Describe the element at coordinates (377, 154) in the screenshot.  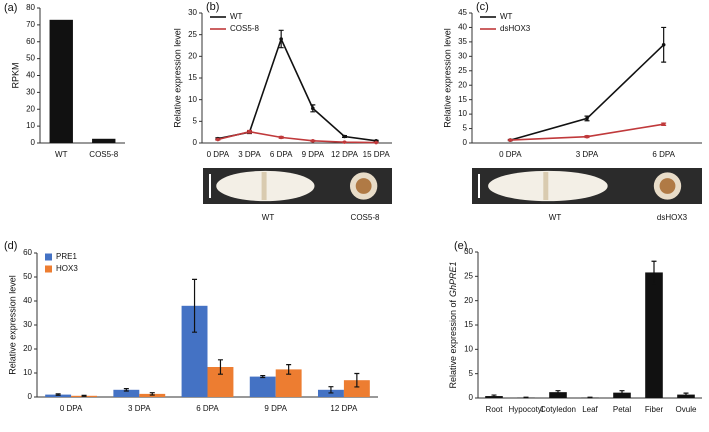
I see `x-tick-label: 15 DPA` at that location.